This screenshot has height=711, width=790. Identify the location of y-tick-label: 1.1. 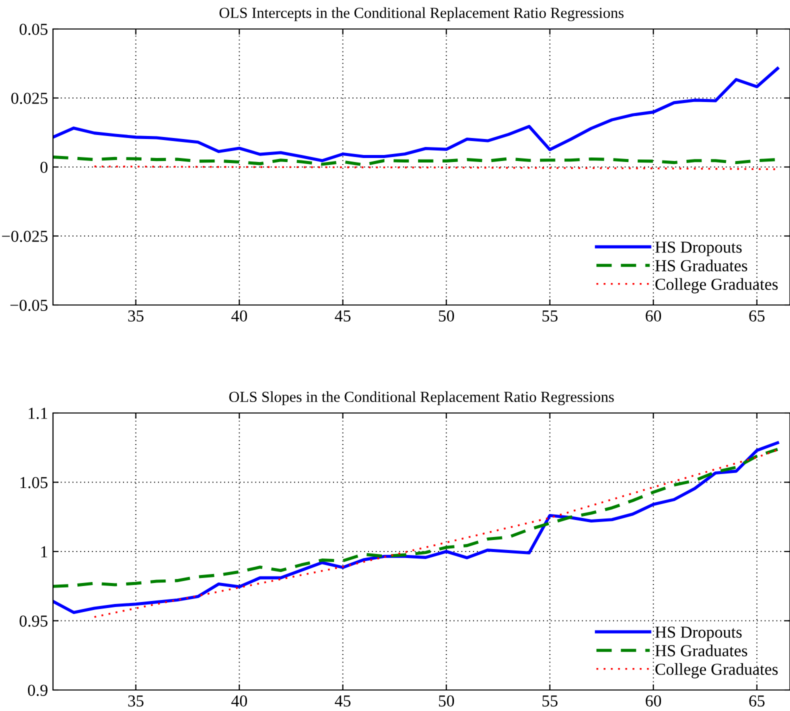
(38, 414).